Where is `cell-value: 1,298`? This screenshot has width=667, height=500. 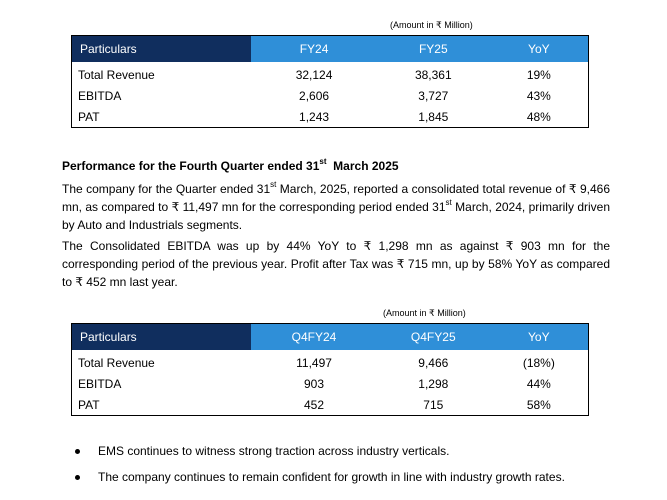 cell-value: 1,298 is located at coordinates (433, 383).